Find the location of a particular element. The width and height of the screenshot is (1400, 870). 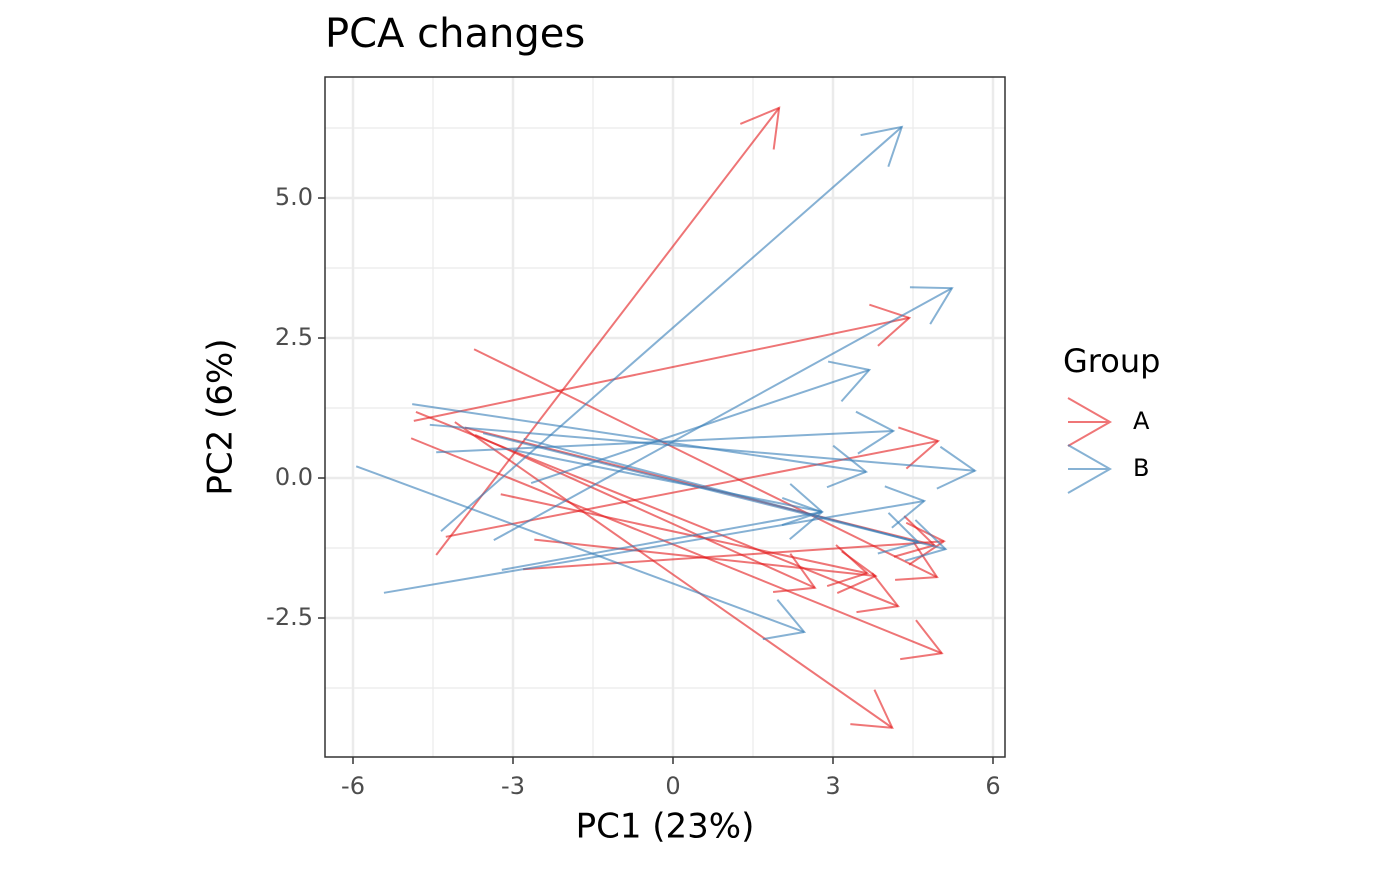

x-tick-label: -3 is located at coordinates (513, 786).